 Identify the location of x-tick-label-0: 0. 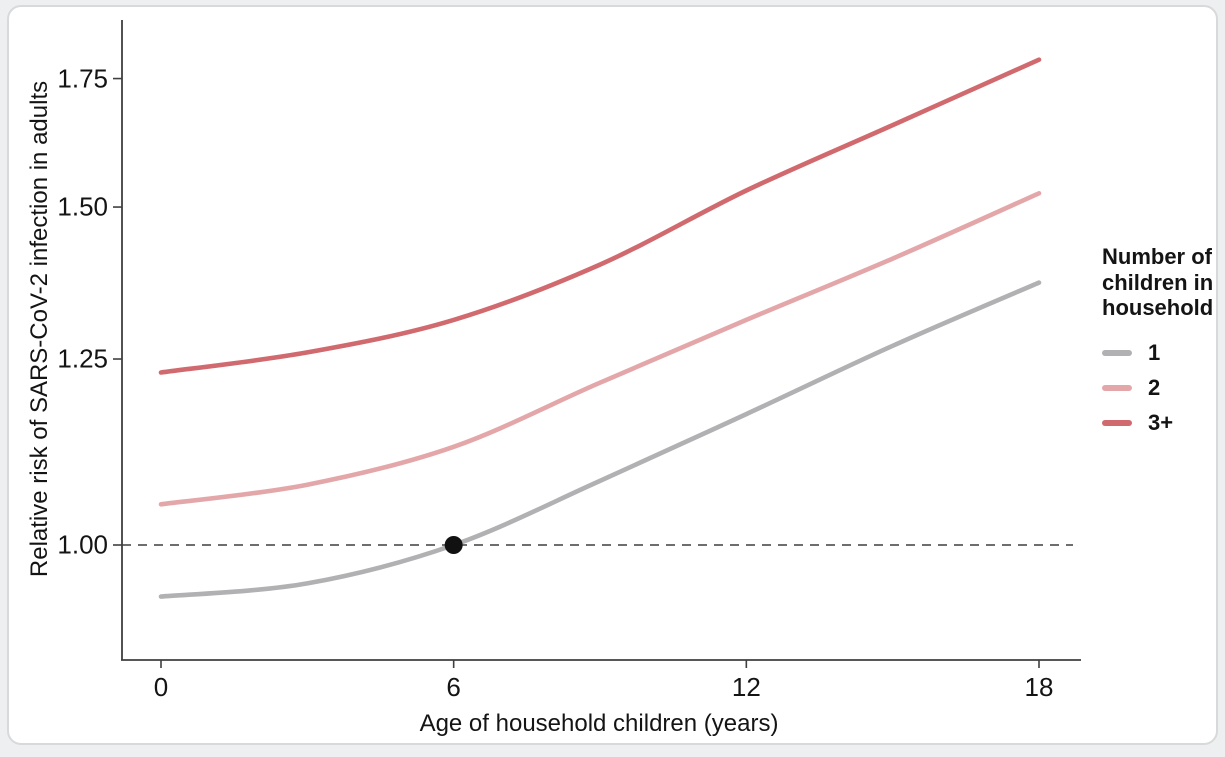
(161, 687).